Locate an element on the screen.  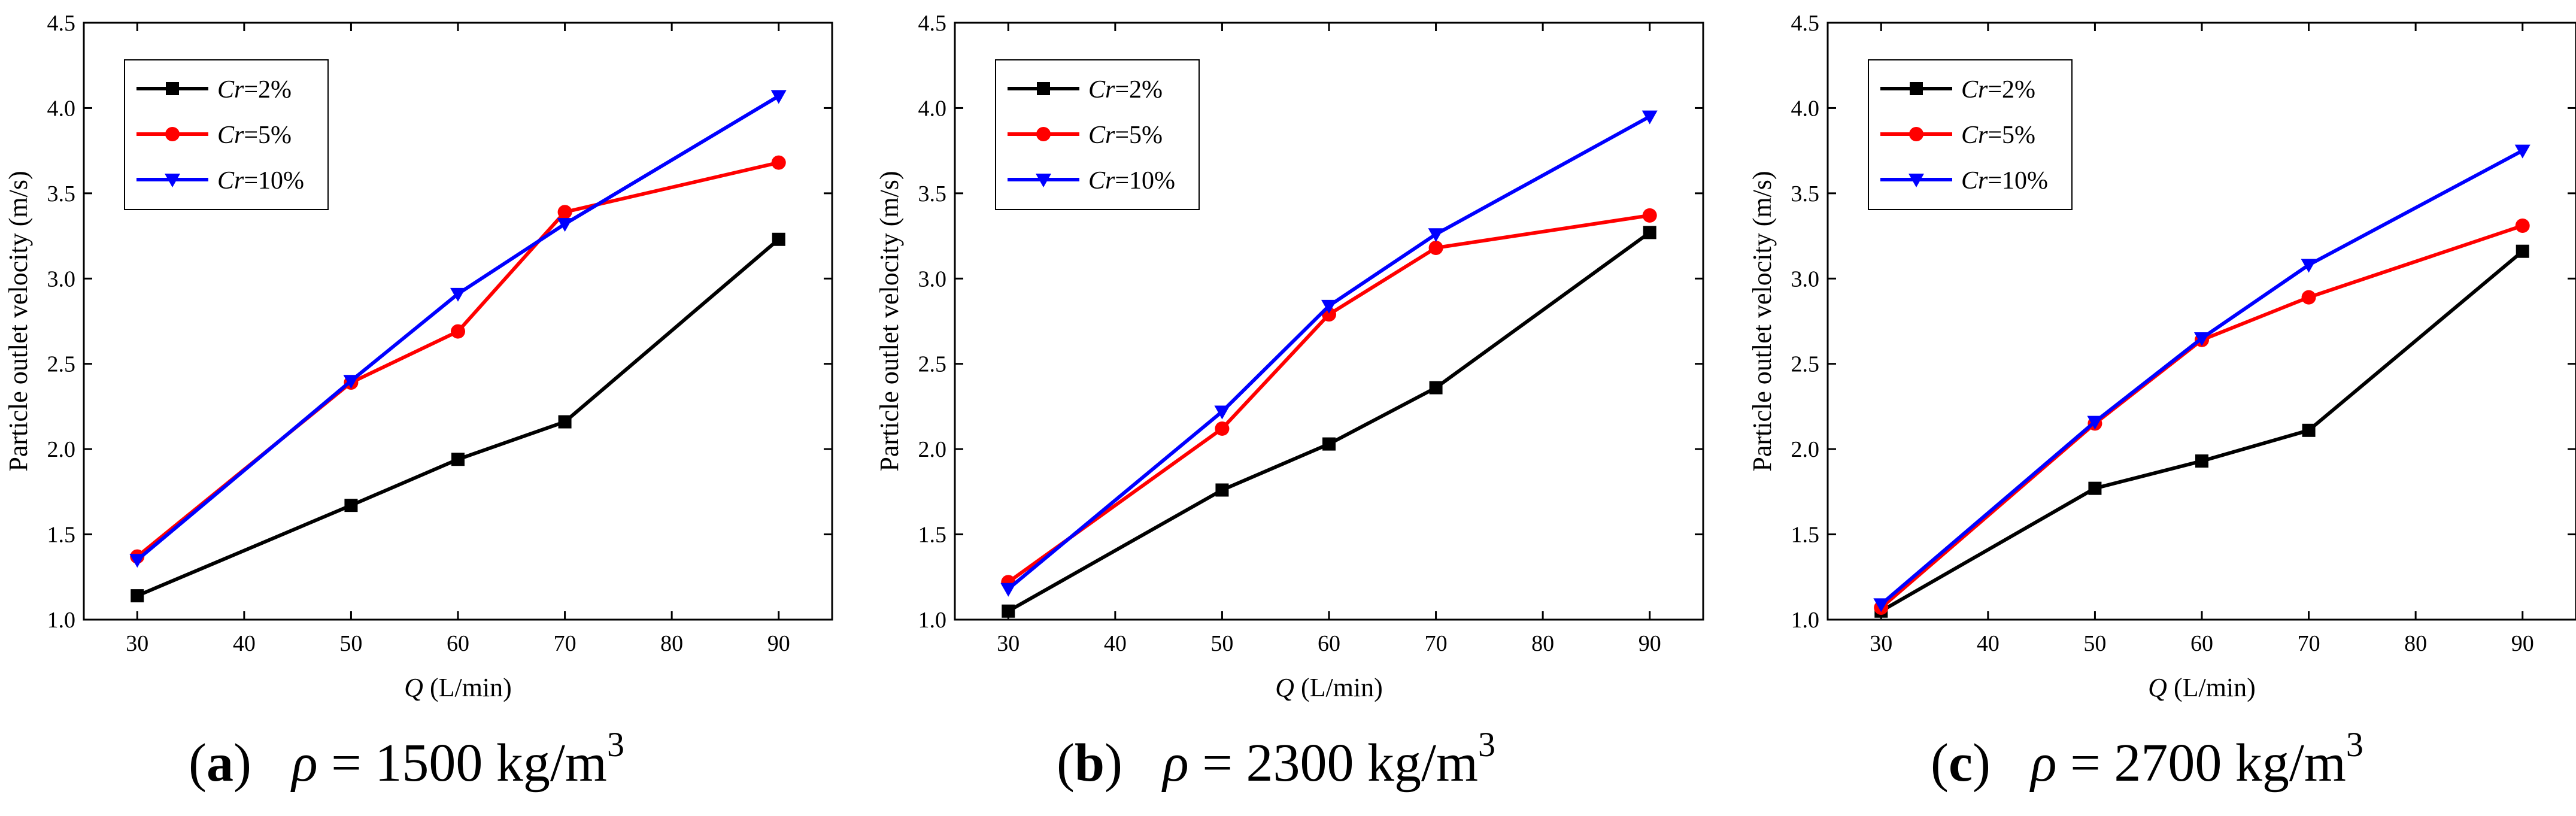
caption-a: (a) ρ = 1500 kg/m3 is located at coordinates (406, 759).